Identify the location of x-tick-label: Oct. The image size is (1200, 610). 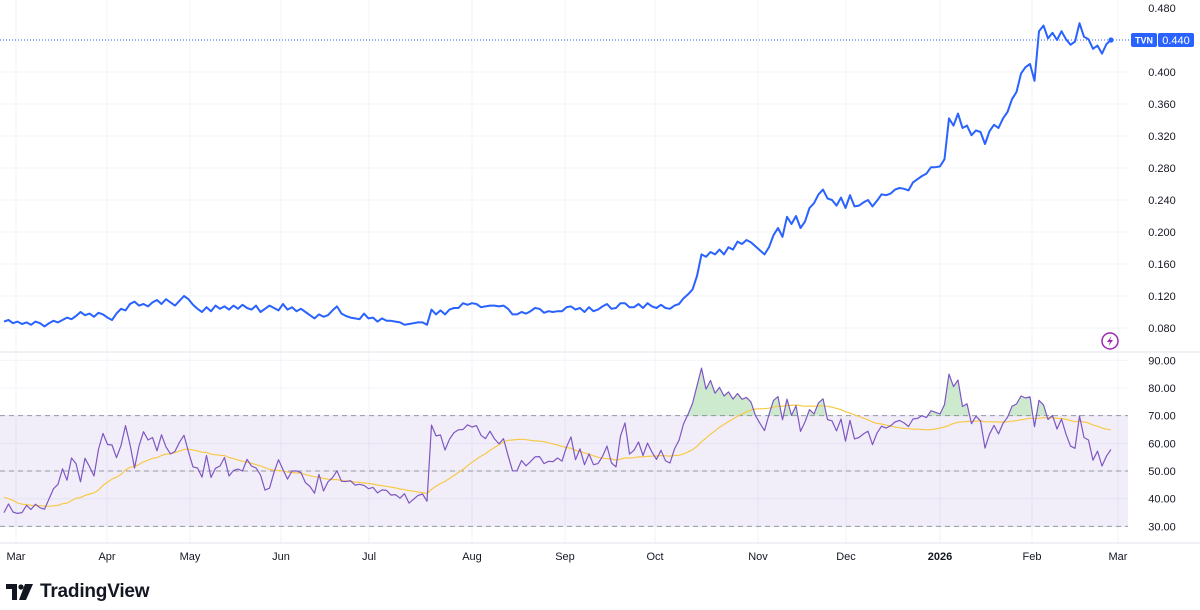
(654, 557).